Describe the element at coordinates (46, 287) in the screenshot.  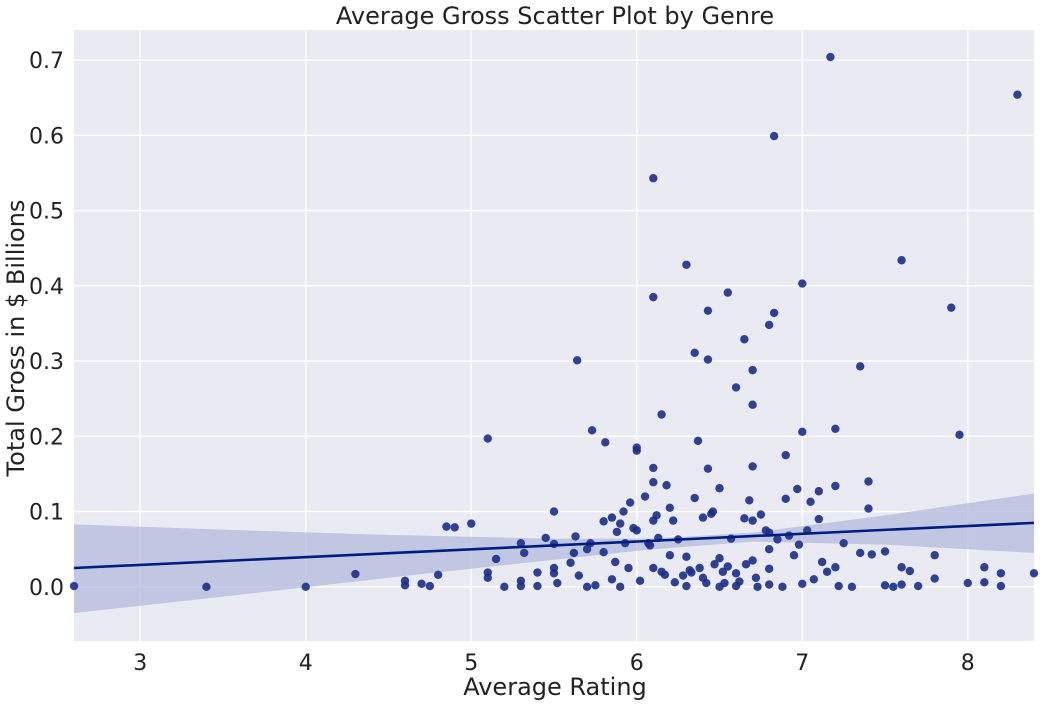
I see `y-tick-label: 0.4` at that location.